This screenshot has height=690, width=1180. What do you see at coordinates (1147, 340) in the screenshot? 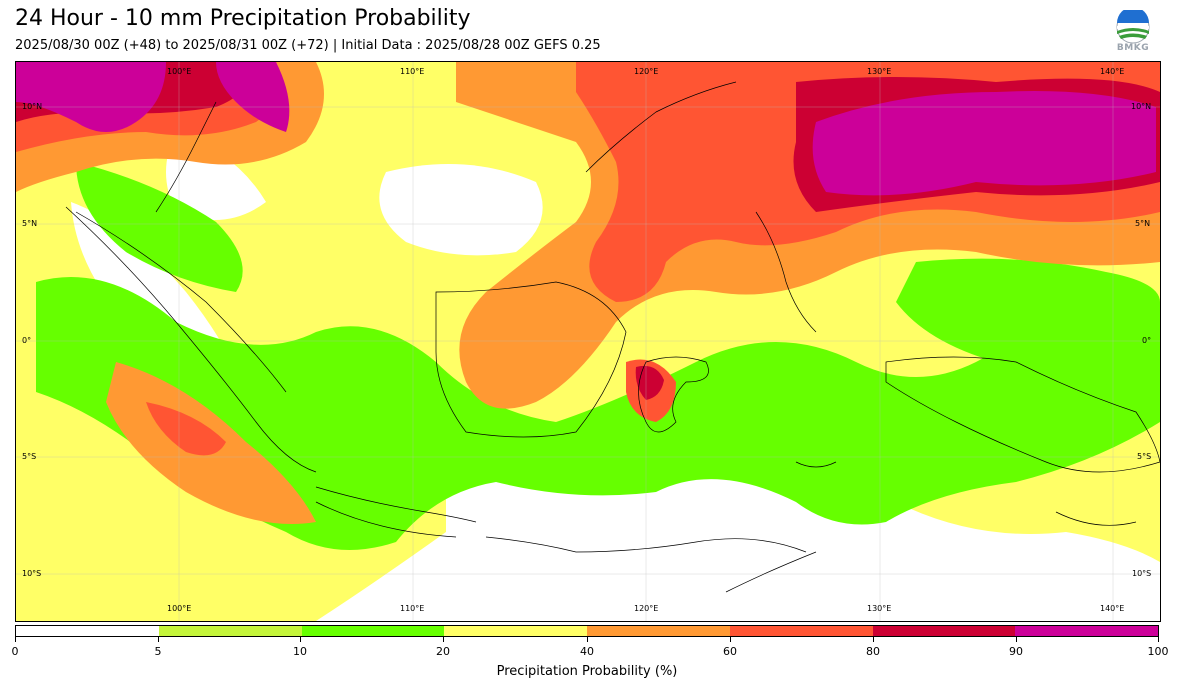
I see `lat-label-0-right: 0°` at bounding box center [1147, 340].